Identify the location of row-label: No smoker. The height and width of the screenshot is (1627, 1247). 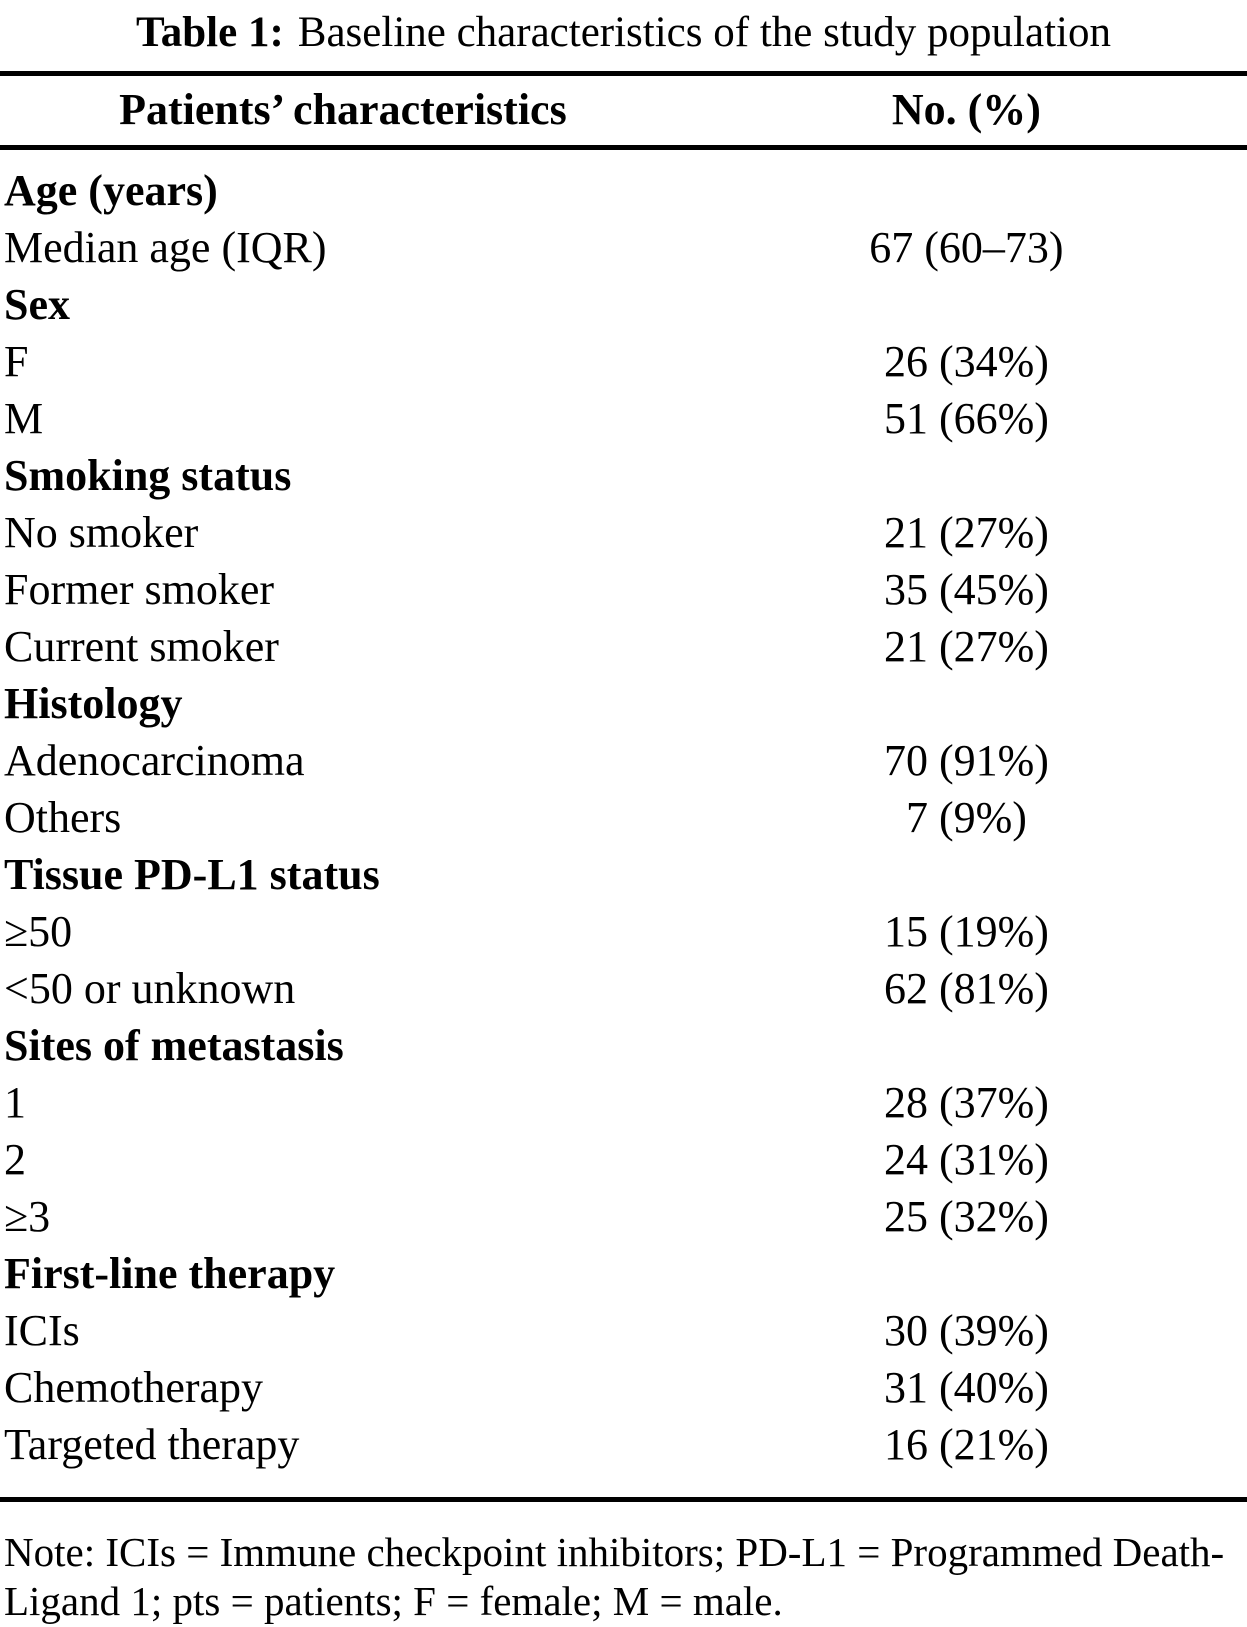
(101, 532).